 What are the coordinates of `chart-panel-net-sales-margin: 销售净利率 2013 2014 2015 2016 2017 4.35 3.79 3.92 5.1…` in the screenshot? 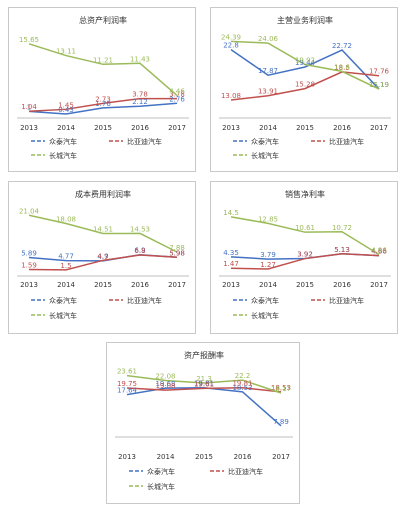 It's located at (304, 257).